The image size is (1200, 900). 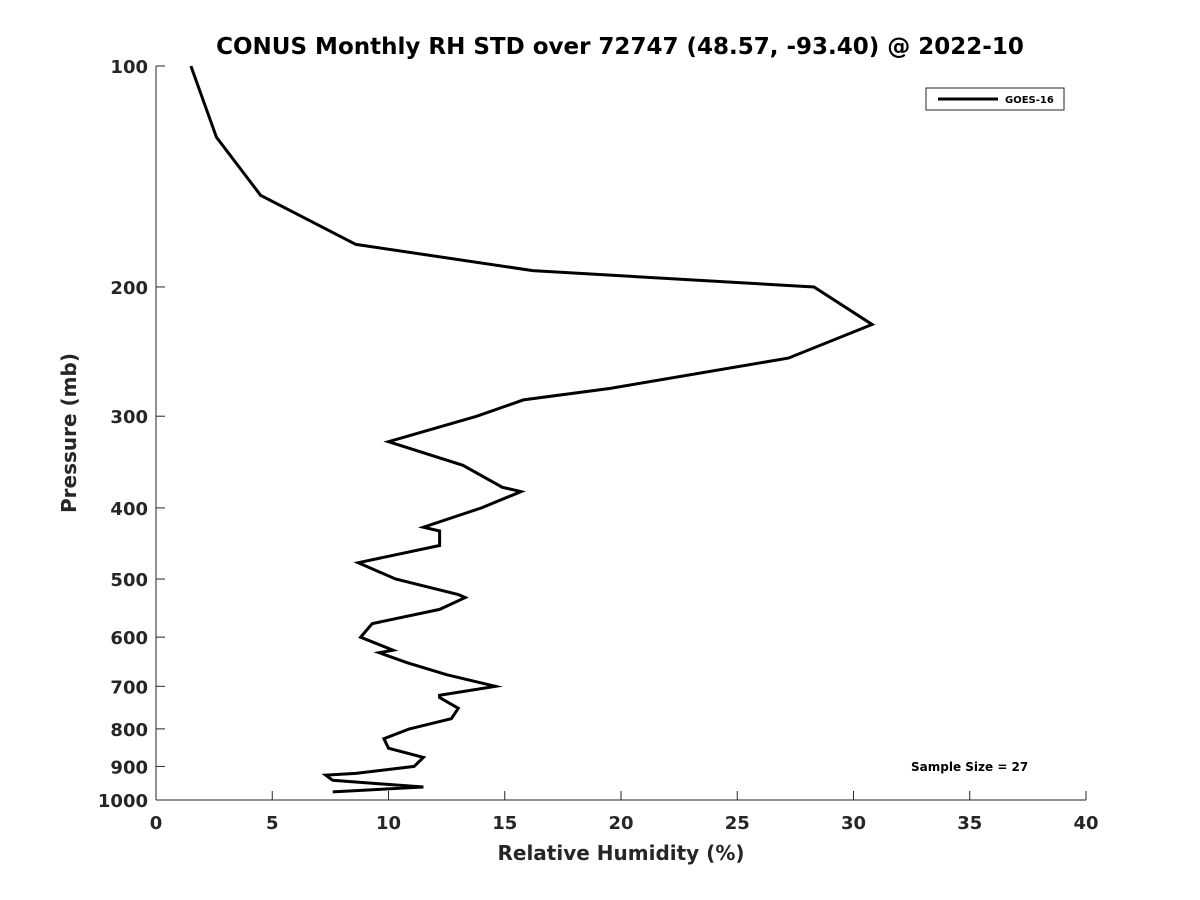 What do you see at coordinates (620, 853) in the screenshot?
I see `x-axis-label: Relative Humidity (%)` at bounding box center [620, 853].